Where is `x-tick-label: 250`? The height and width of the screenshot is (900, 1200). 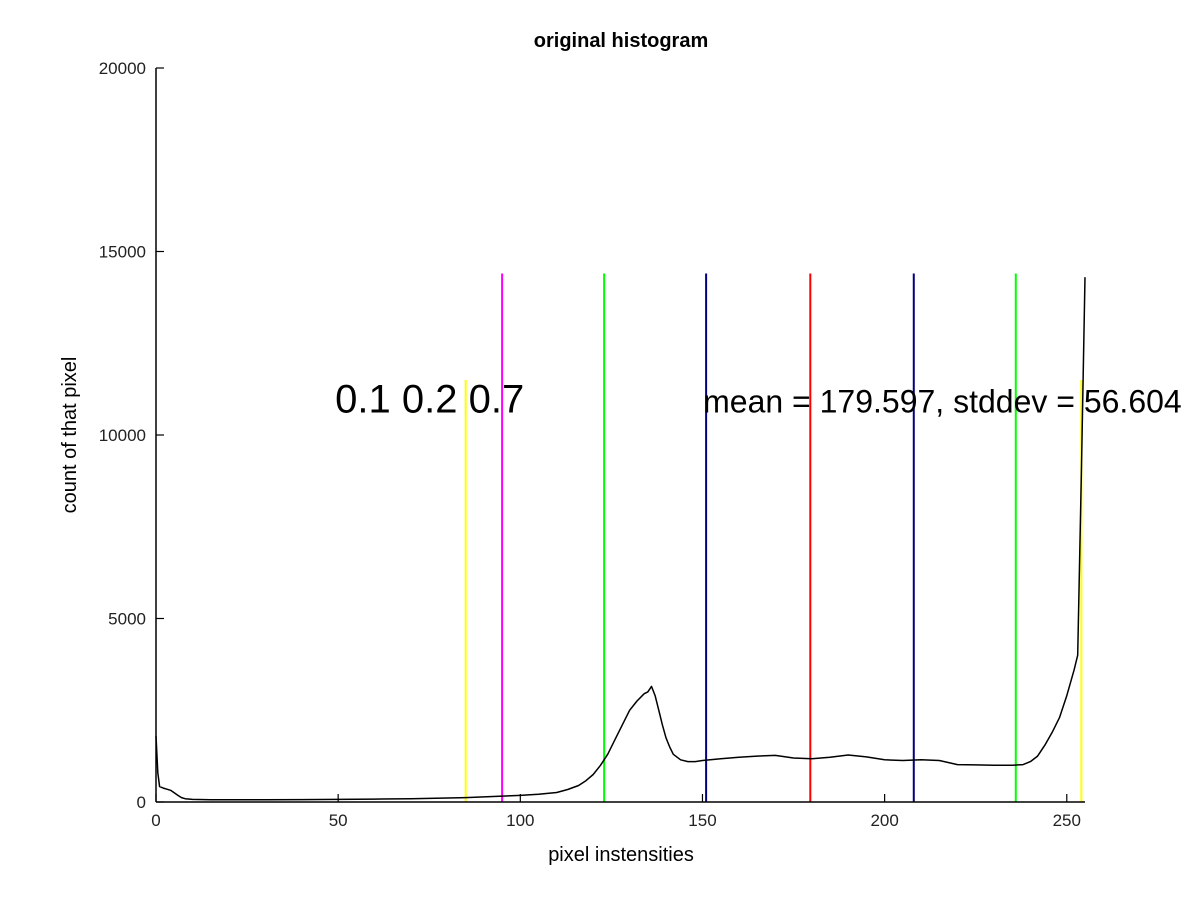 x-tick-label: 250 is located at coordinates (1067, 820).